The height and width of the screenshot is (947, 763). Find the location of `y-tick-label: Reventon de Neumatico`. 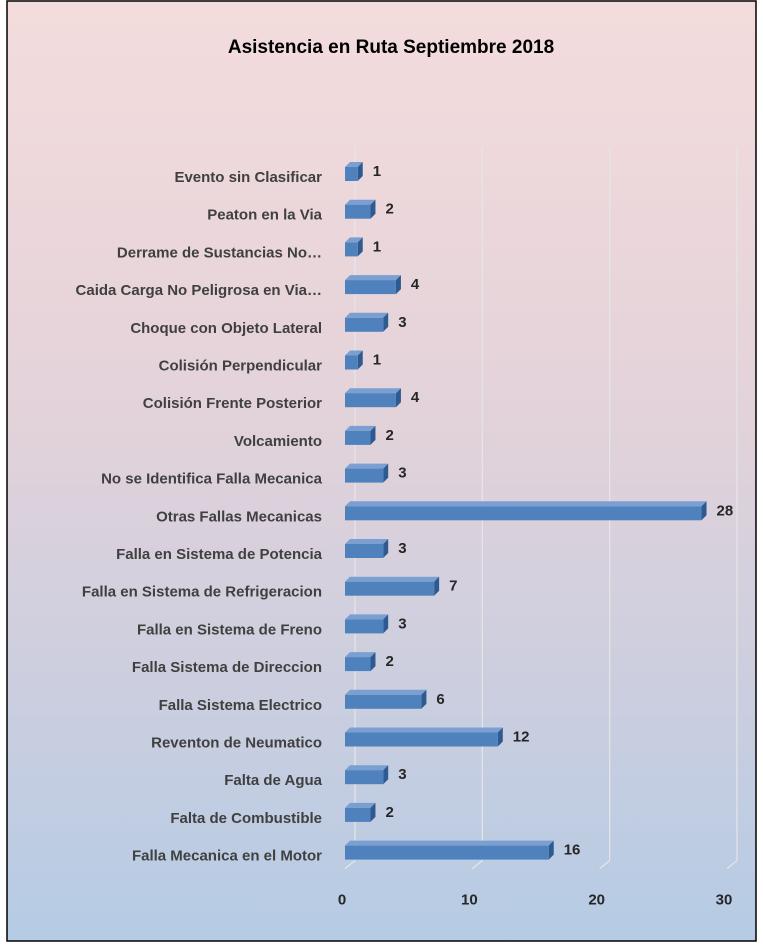

y-tick-label: Reventon de Neumatico is located at coordinates (236, 742).